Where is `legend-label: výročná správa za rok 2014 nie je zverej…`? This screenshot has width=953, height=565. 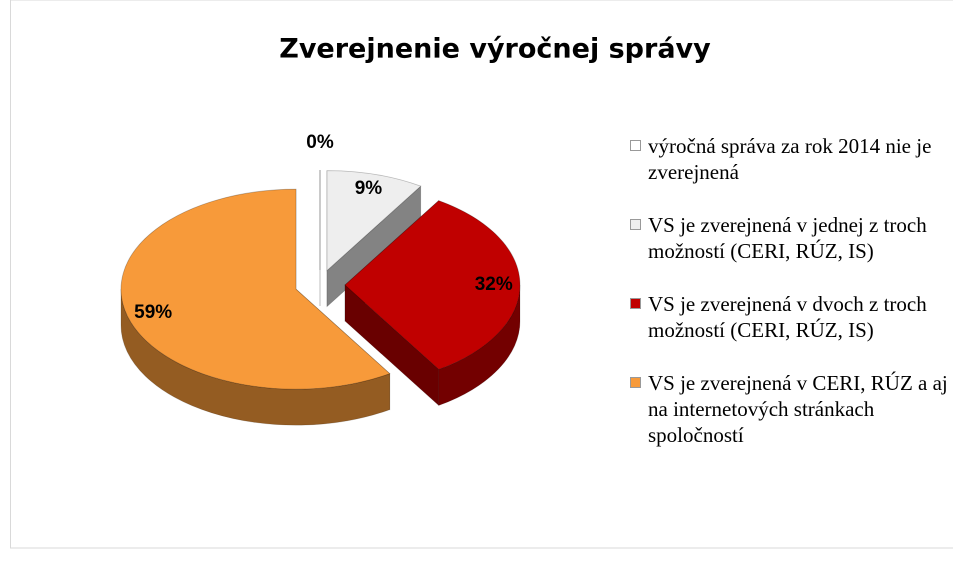
legend-label: výročná správa za rok 2014 nie je zverej… is located at coordinates (790, 159).